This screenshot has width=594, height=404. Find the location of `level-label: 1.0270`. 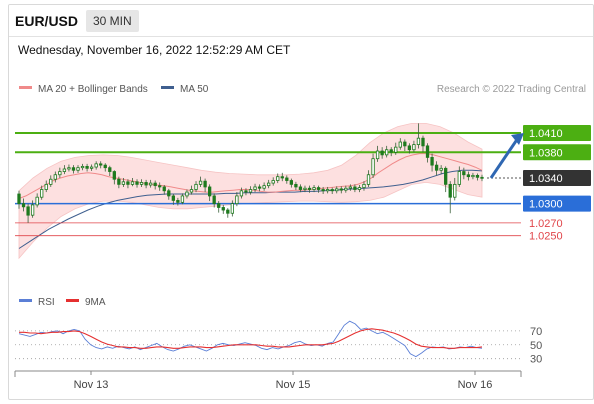

level-label: 1.0270 is located at coordinates (546, 224).